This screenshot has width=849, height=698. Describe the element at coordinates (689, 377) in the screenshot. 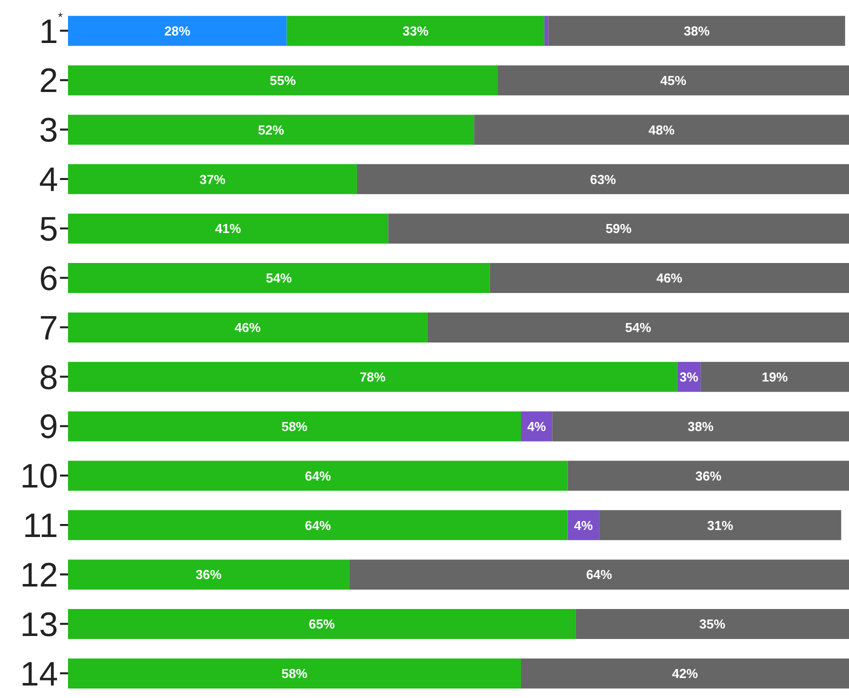

I see `data-label: 3%` at that location.